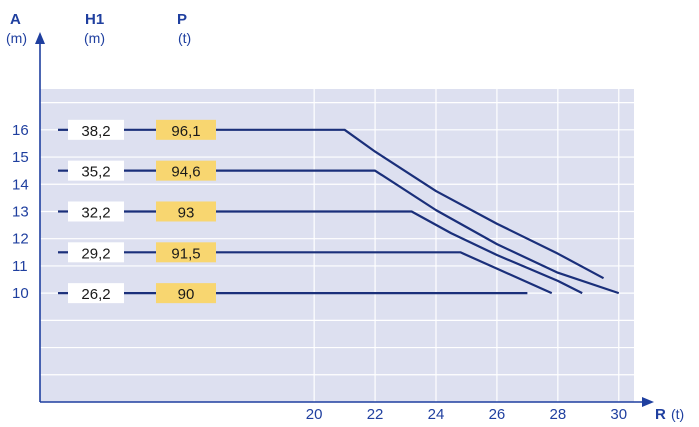 The width and height of the screenshot is (699, 427). What do you see at coordinates (497, 414) in the screenshot?
I see `x-tick-label: 26` at bounding box center [497, 414].